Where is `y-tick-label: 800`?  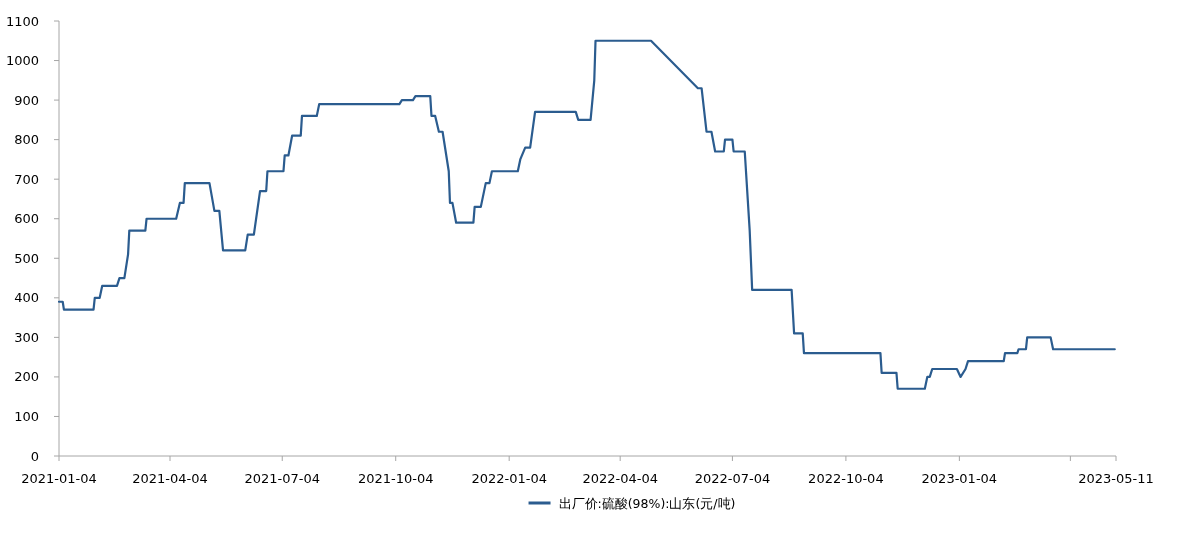
y-tick-label: 800 is located at coordinates (26, 140).